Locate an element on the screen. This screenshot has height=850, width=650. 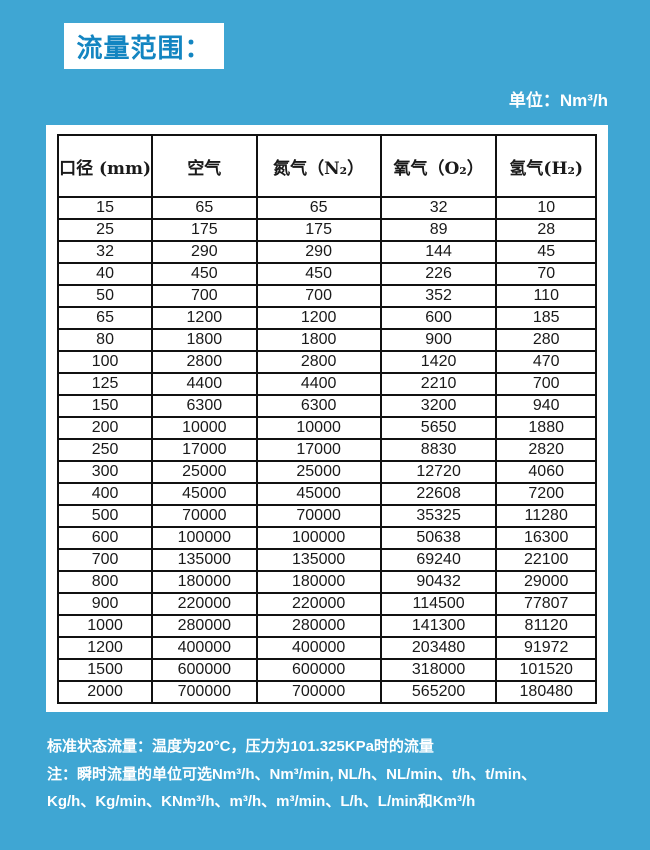
note-standard-condition: 标准状态流量：温度为20°C，压力为101.325KPa时的流量 is located at coordinates (240, 746).